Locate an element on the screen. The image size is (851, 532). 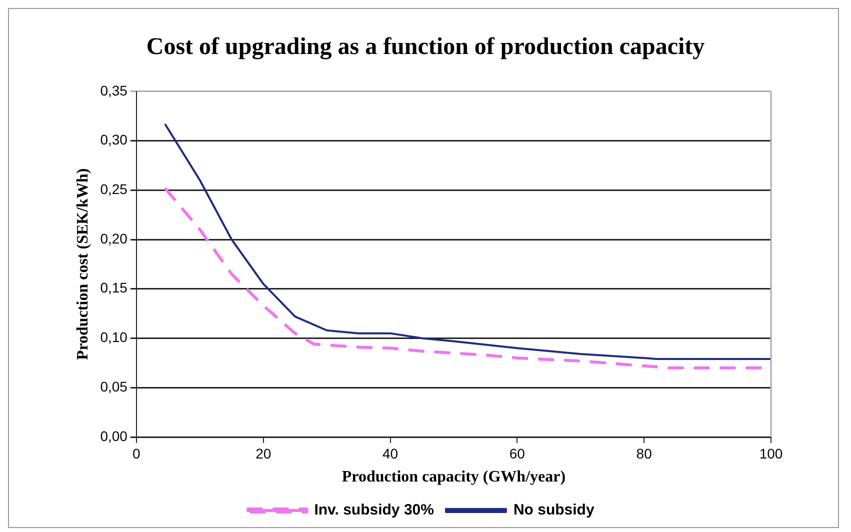
y-tick-label: 0,20 is located at coordinates (114, 238).